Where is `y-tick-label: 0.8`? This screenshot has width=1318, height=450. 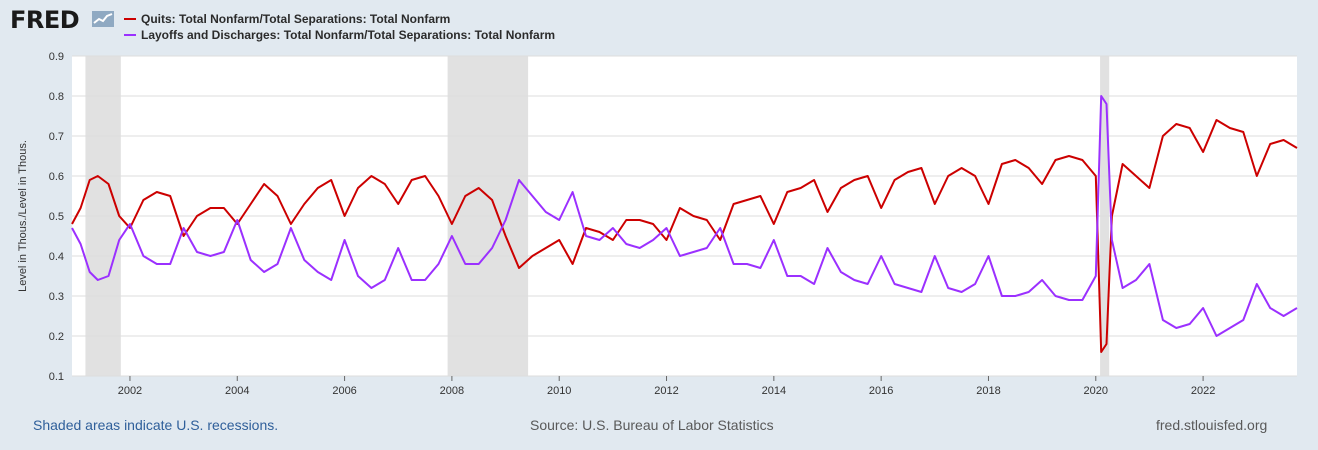 y-tick-label: 0.8 is located at coordinates (56, 97).